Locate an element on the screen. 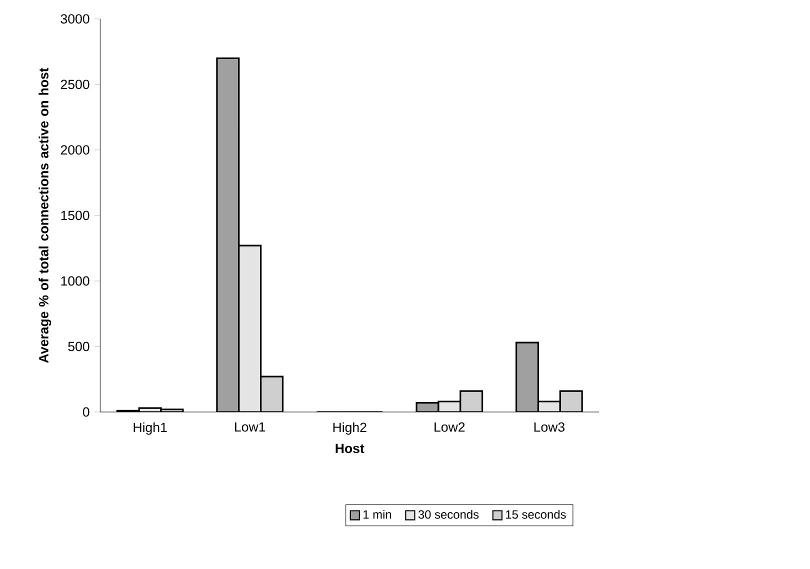 This screenshot has height=569, width=810. y-tick-label: 2000 is located at coordinates (75, 150).